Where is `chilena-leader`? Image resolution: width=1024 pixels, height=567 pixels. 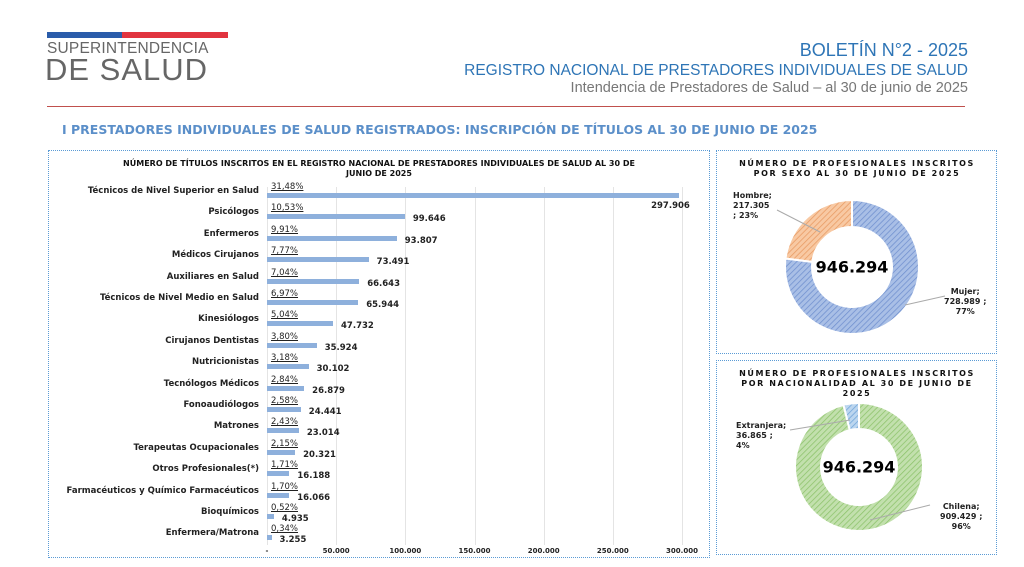 chilena-leader is located at coordinates (900, 512).